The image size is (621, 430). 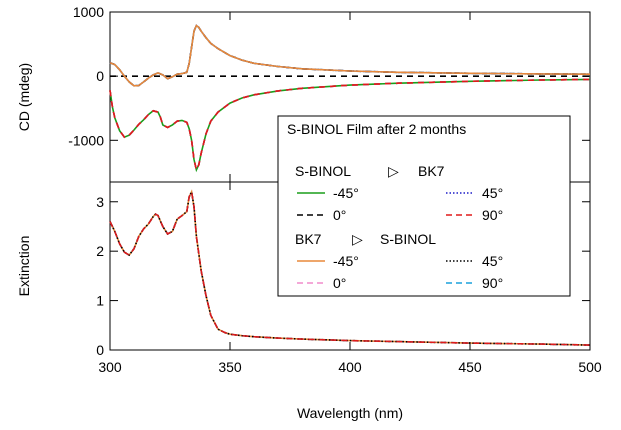 What do you see at coordinates (346, 261) in the screenshot?
I see `legend-label-g2-0: -45°` at bounding box center [346, 261].